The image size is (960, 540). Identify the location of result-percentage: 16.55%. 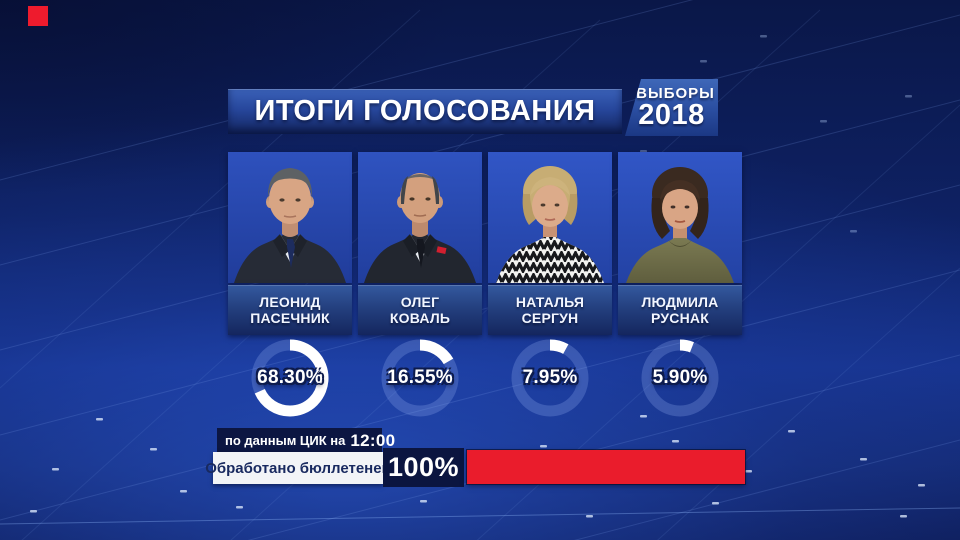
(420, 377).